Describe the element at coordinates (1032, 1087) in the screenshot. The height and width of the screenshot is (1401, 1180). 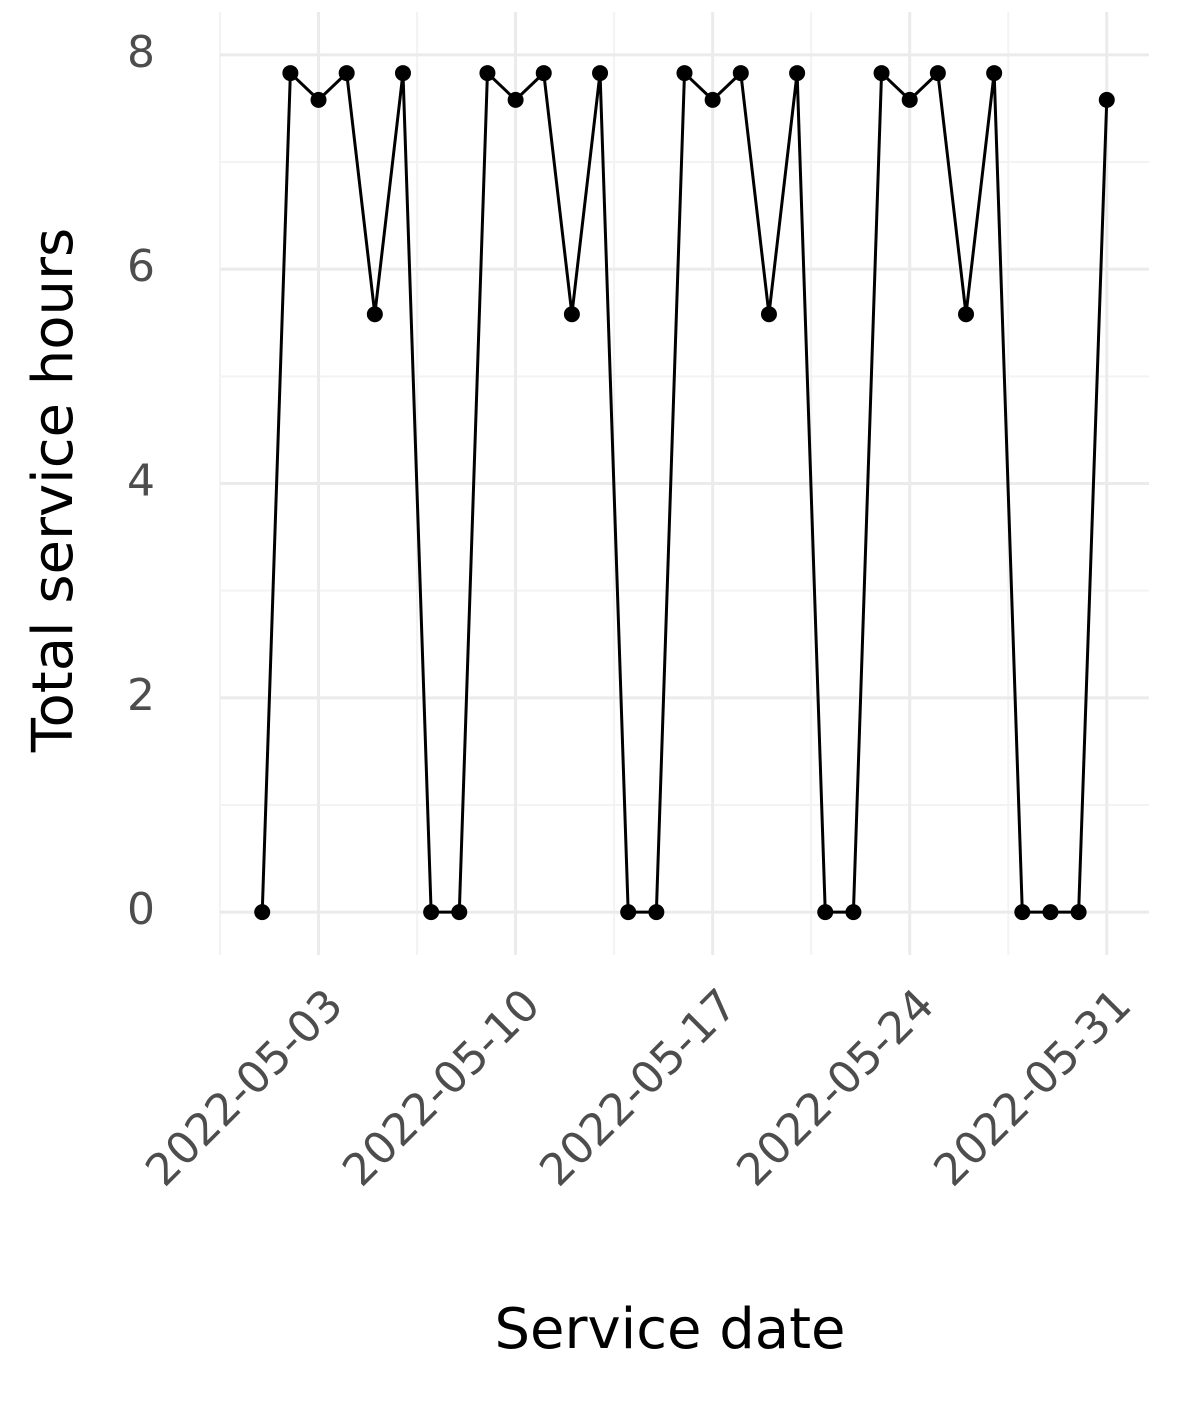
I see `x-tick-label: 2022-05-31` at that location.